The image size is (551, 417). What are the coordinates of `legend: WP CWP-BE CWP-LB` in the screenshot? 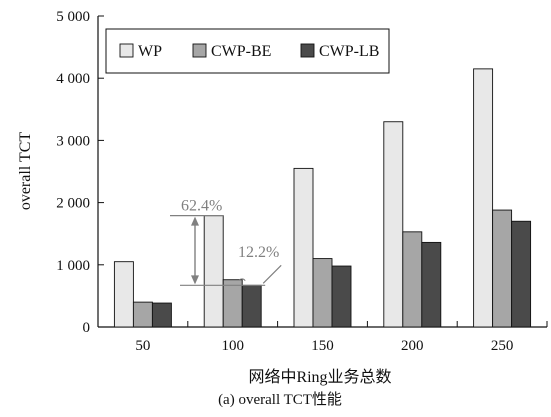 It's located at (247, 51).